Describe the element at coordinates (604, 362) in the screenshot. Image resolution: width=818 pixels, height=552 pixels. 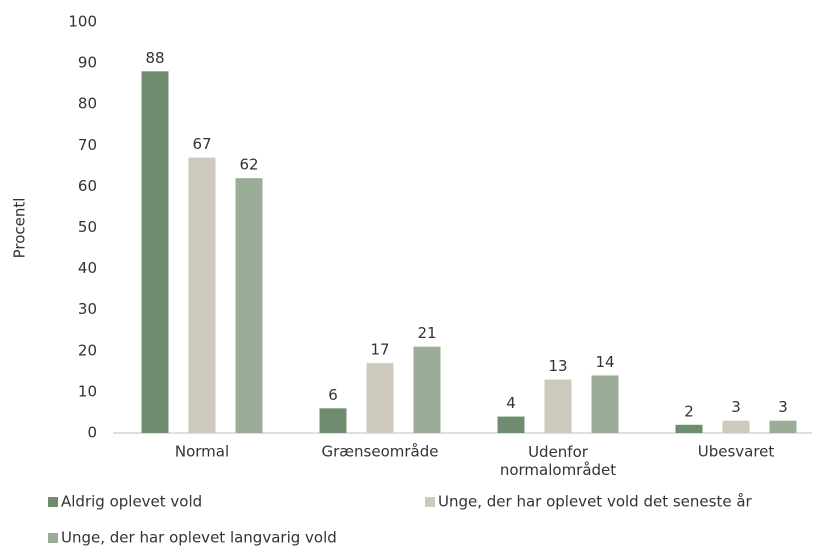
I see `data-label: 14` at that location.